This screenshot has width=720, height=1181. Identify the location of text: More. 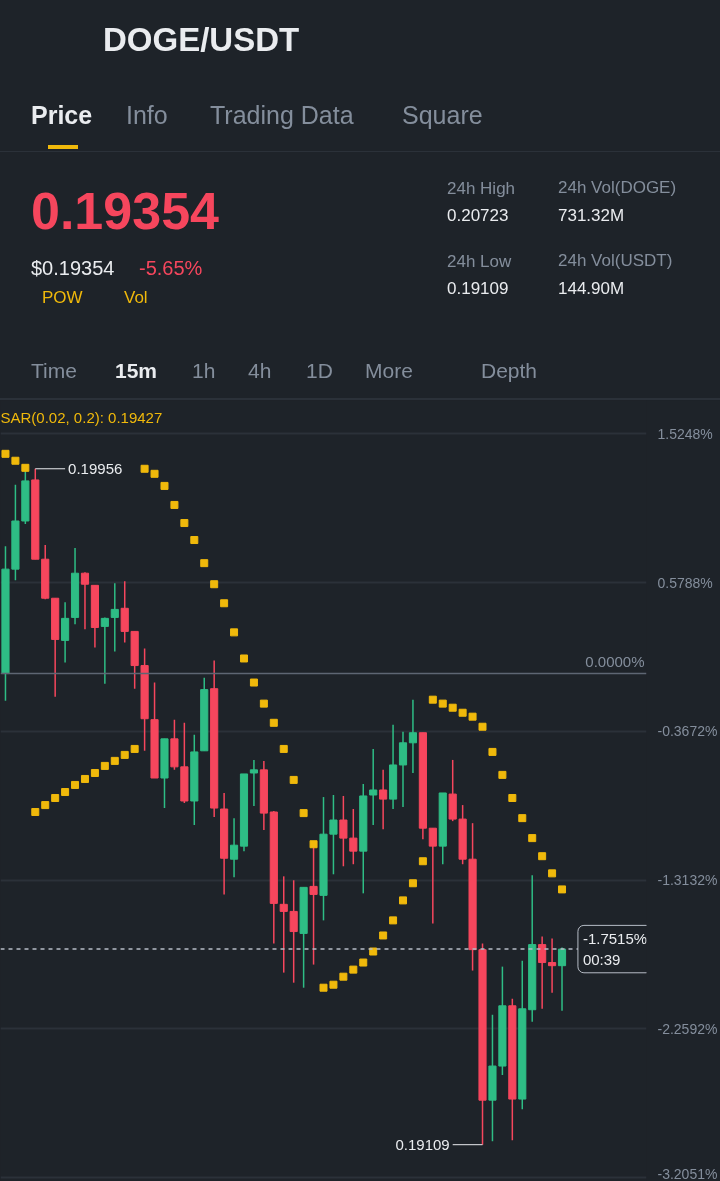
(389, 371).